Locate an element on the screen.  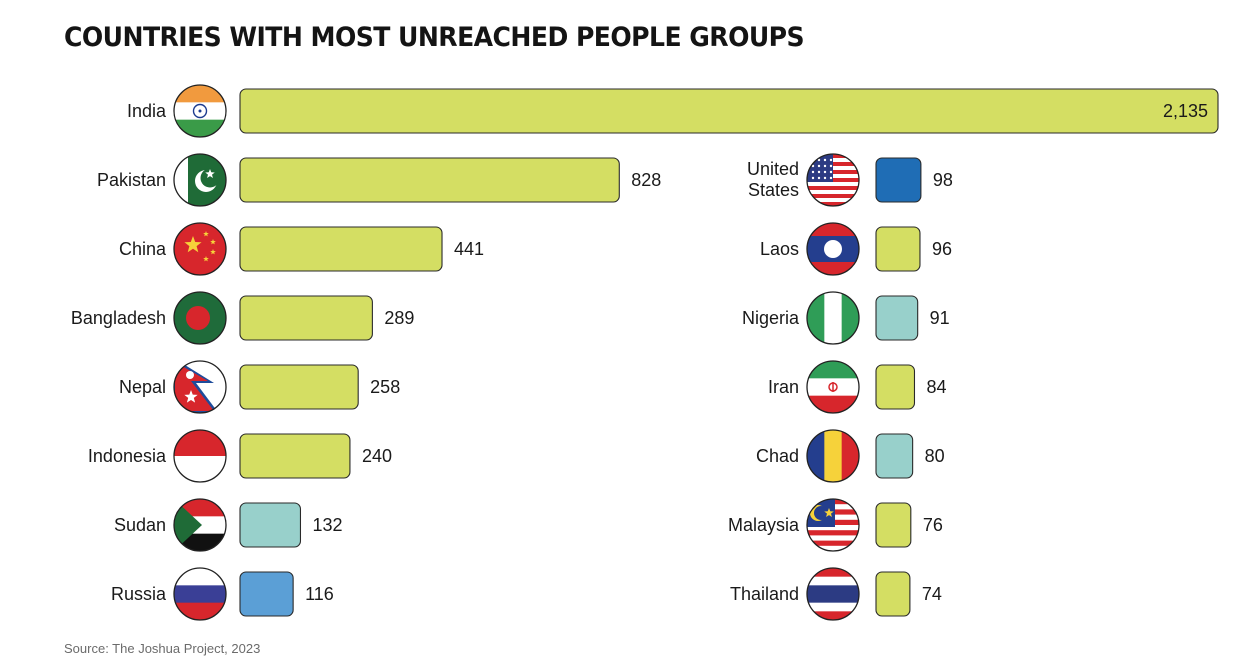
nepal-flag-icon is located at coordinates (200, 387).